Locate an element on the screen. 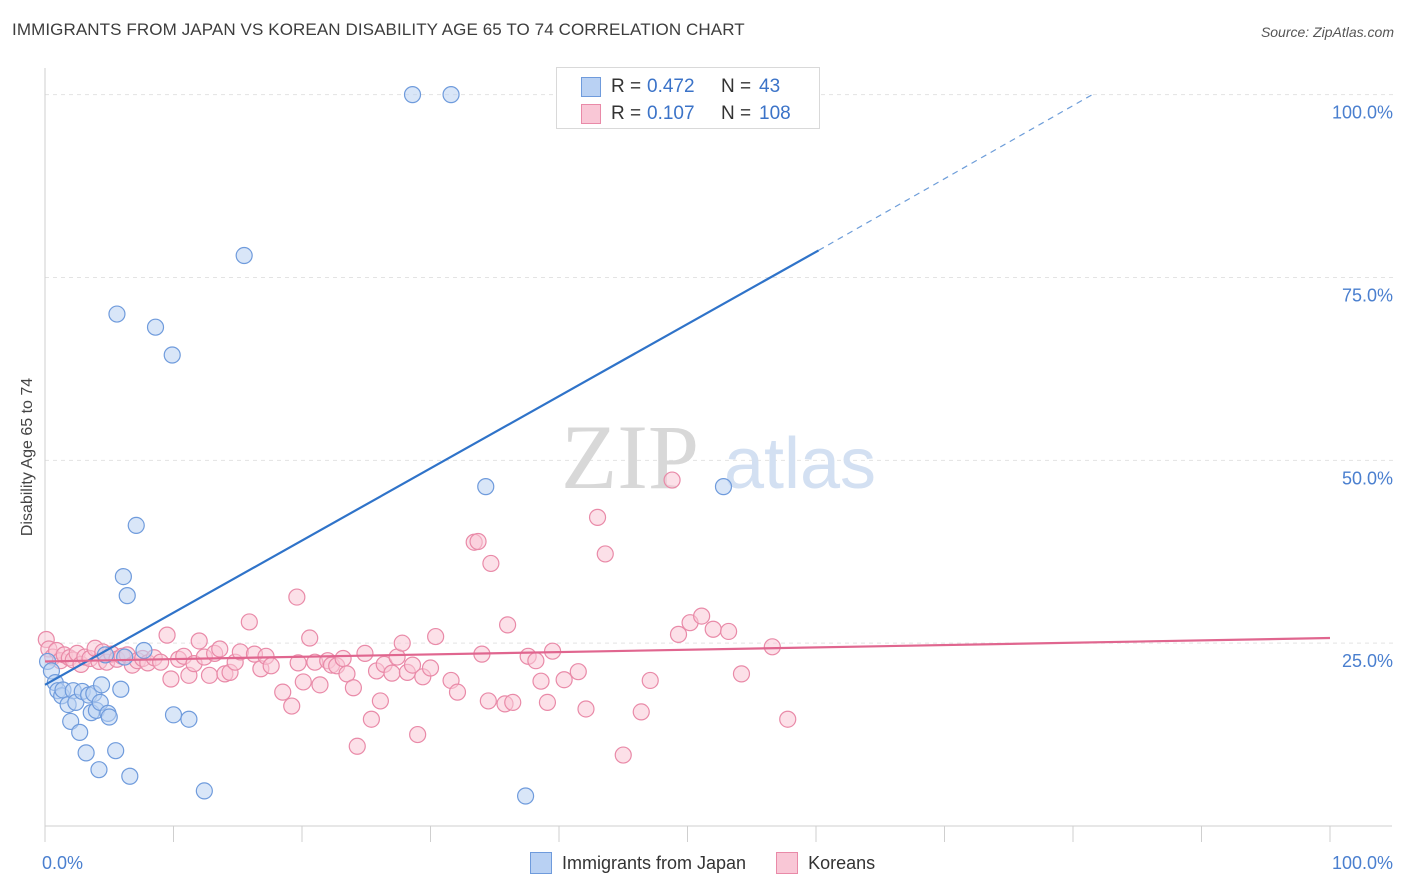  chart-source: Source: ZipAtlas.com is located at coordinates (1327, 32).